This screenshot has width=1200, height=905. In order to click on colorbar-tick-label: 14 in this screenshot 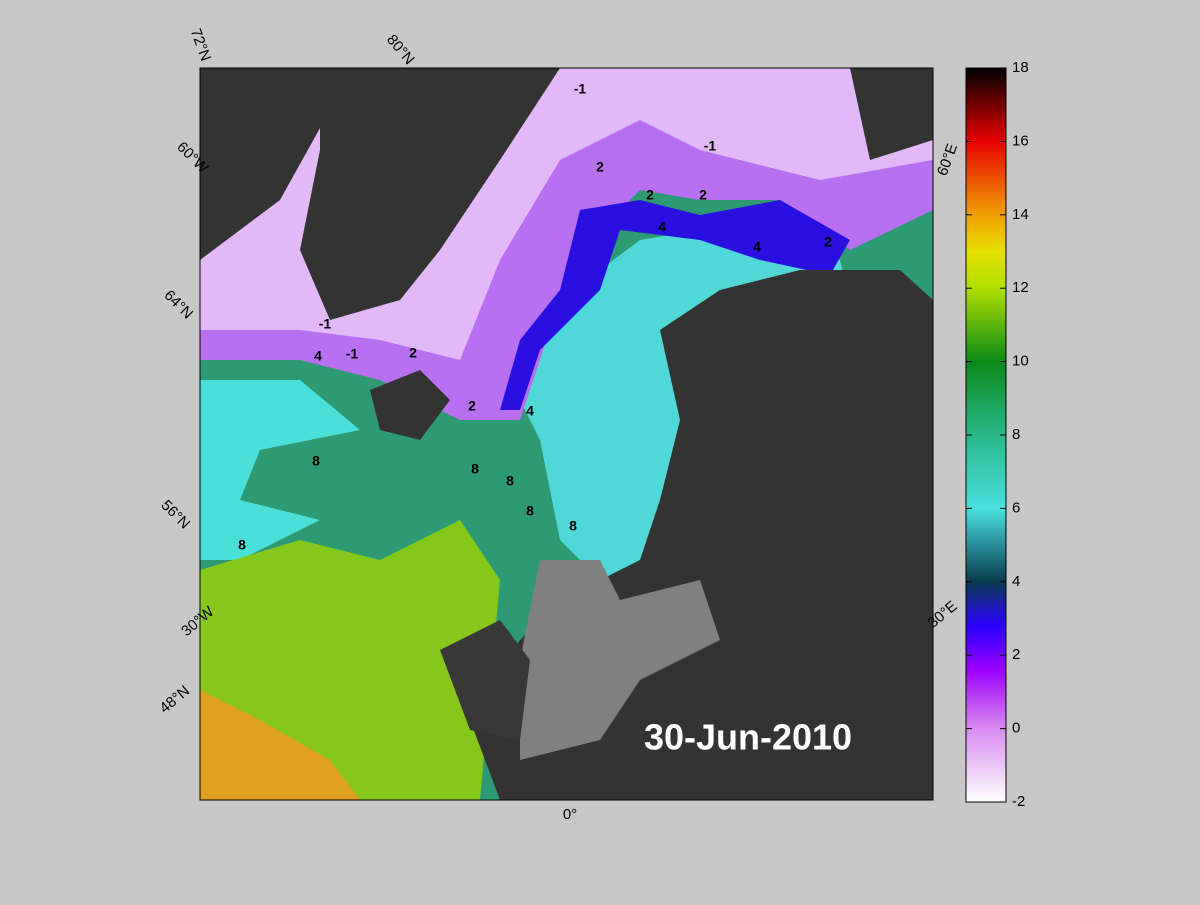, I will do `click(1020, 214)`.